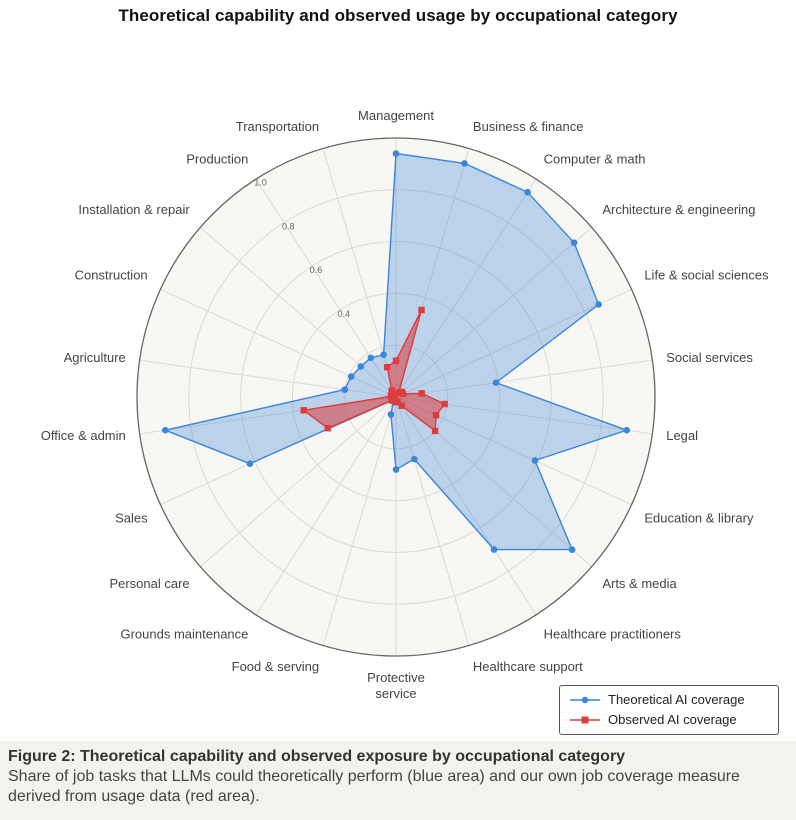  What do you see at coordinates (343, 314) in the screenshot?
I see `tick-label: 0.4` at bounding box center [343, 314].